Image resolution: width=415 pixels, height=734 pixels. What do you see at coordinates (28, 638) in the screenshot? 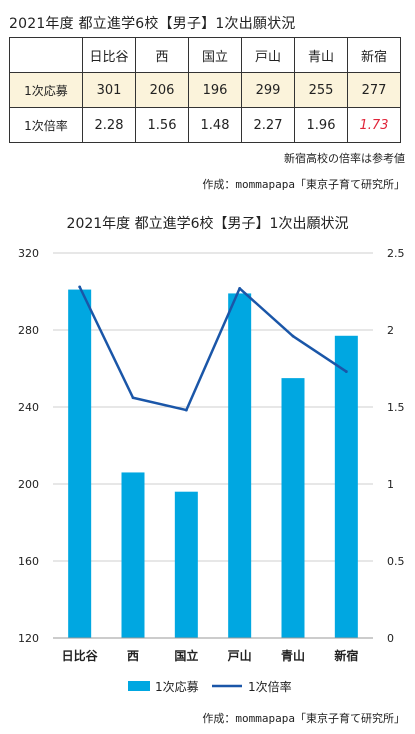
I see `y-left-tick-label: 120` at bounding box center [28, 638].